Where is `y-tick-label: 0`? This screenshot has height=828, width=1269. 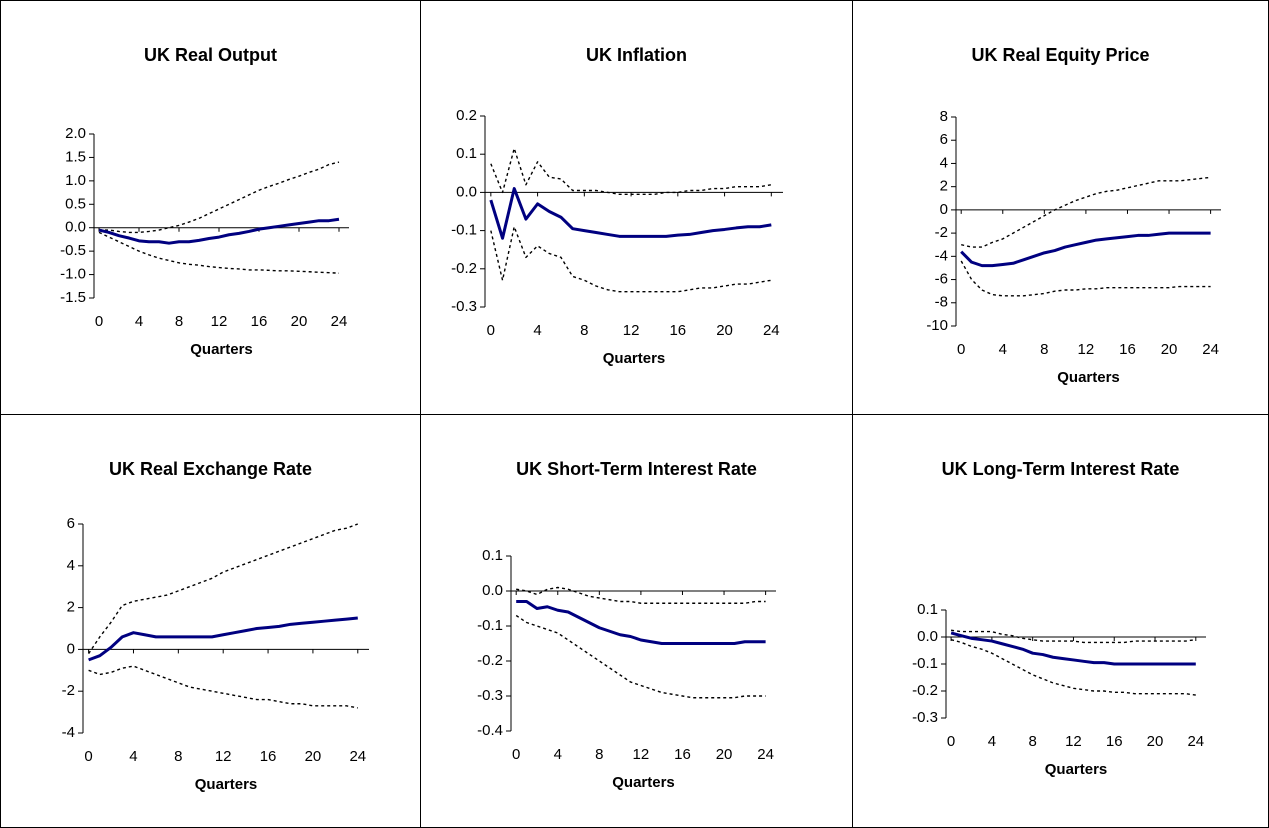 y-tick-label: 0 is located at coordinates (944, 209).